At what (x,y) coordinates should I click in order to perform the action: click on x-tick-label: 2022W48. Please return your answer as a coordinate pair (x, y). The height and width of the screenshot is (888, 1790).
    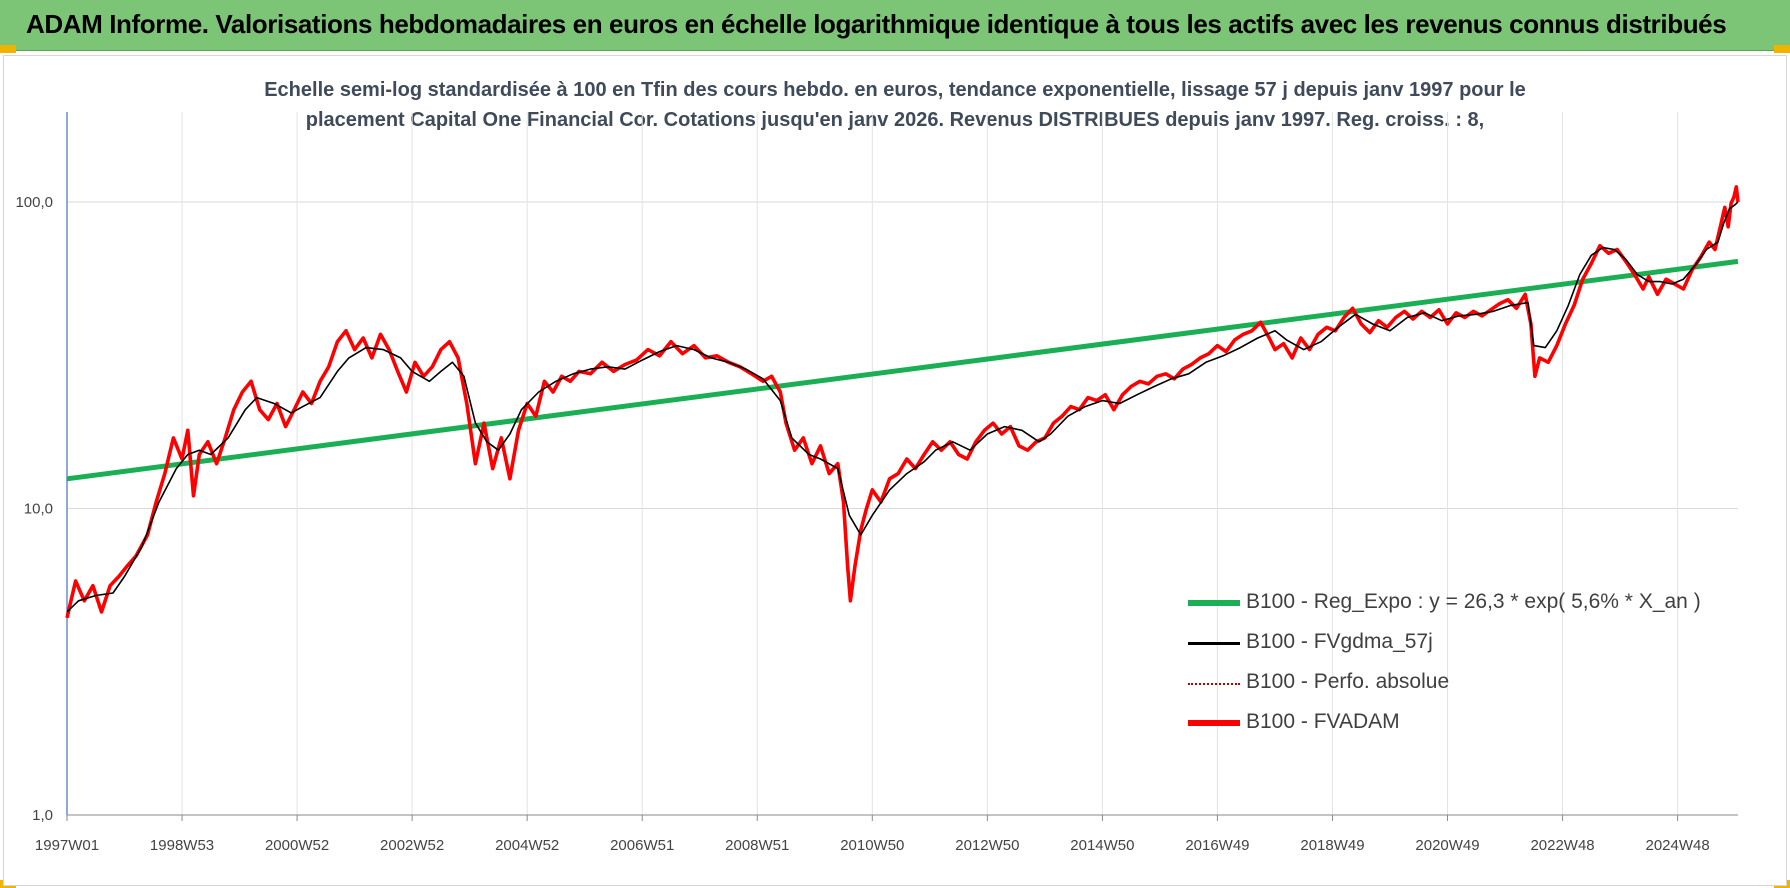
    Looking at the image, I should click on (1562, 845).